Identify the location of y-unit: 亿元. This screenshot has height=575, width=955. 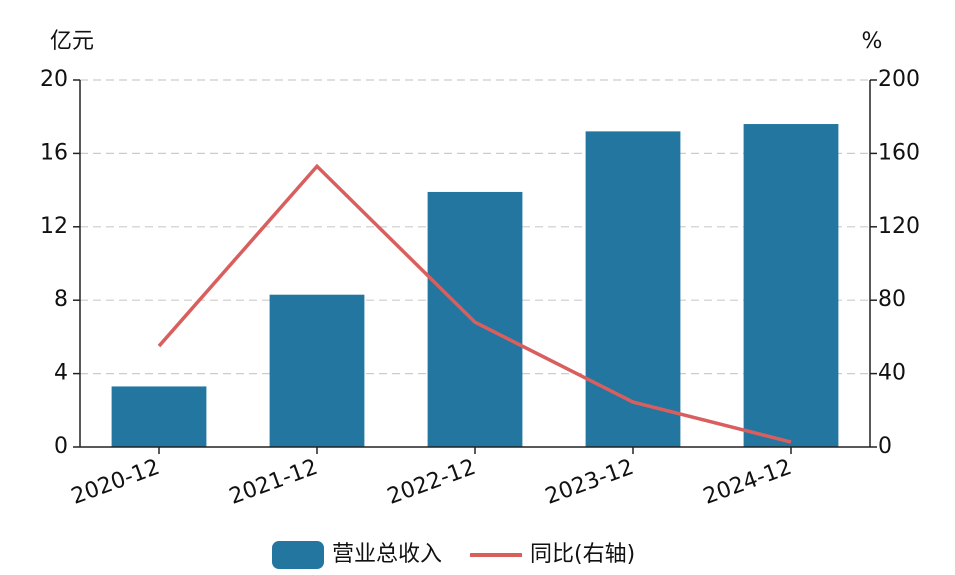
(72, 41).